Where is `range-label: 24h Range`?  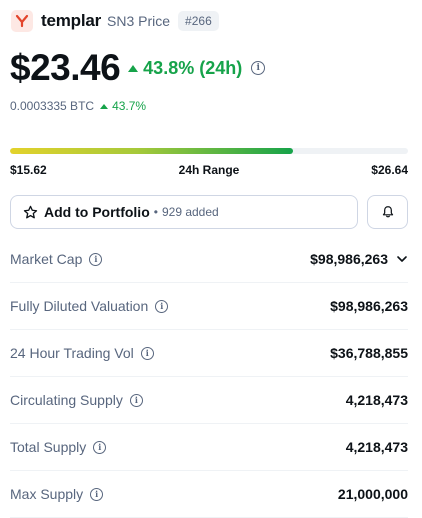 range-label: 24h Range is located at coordinates (209, 170).